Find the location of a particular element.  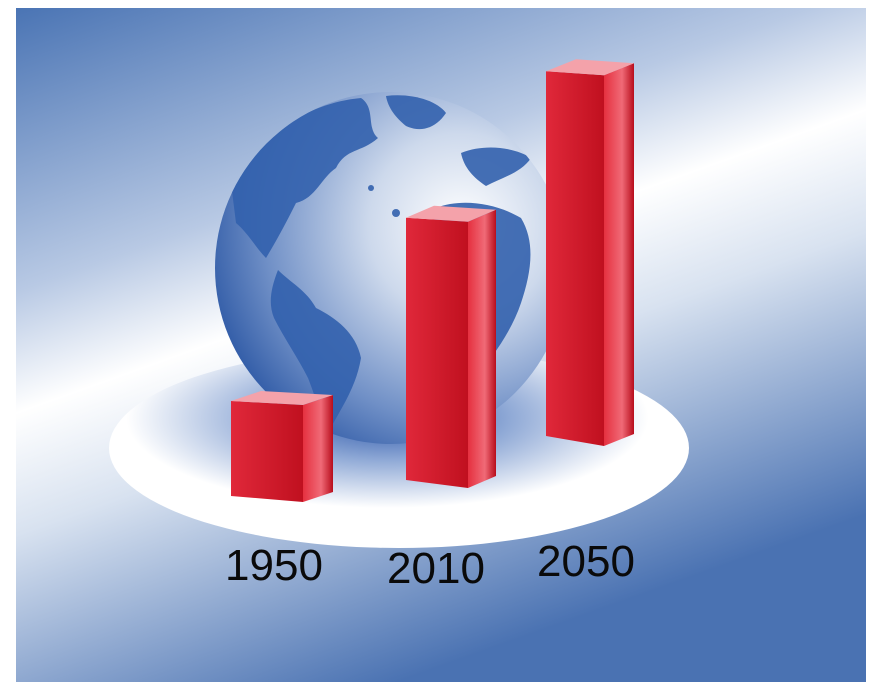

bar-2010 is located at coordinates (451, 347).